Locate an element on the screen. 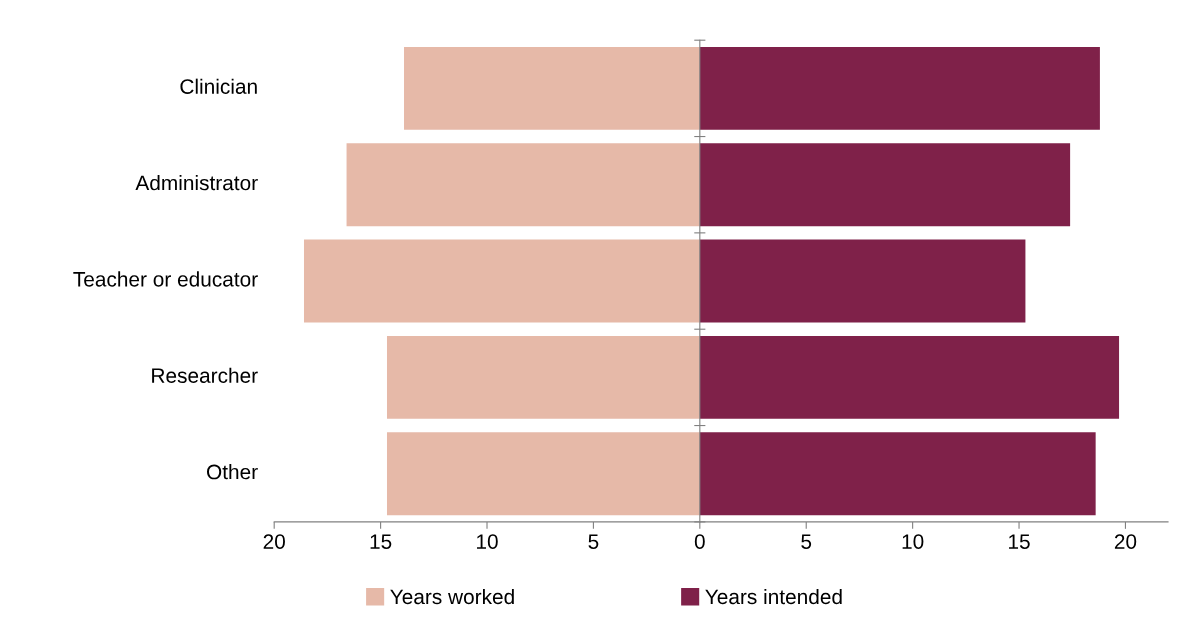  x-tick-label: 0 is located at coordinates (699, 541).